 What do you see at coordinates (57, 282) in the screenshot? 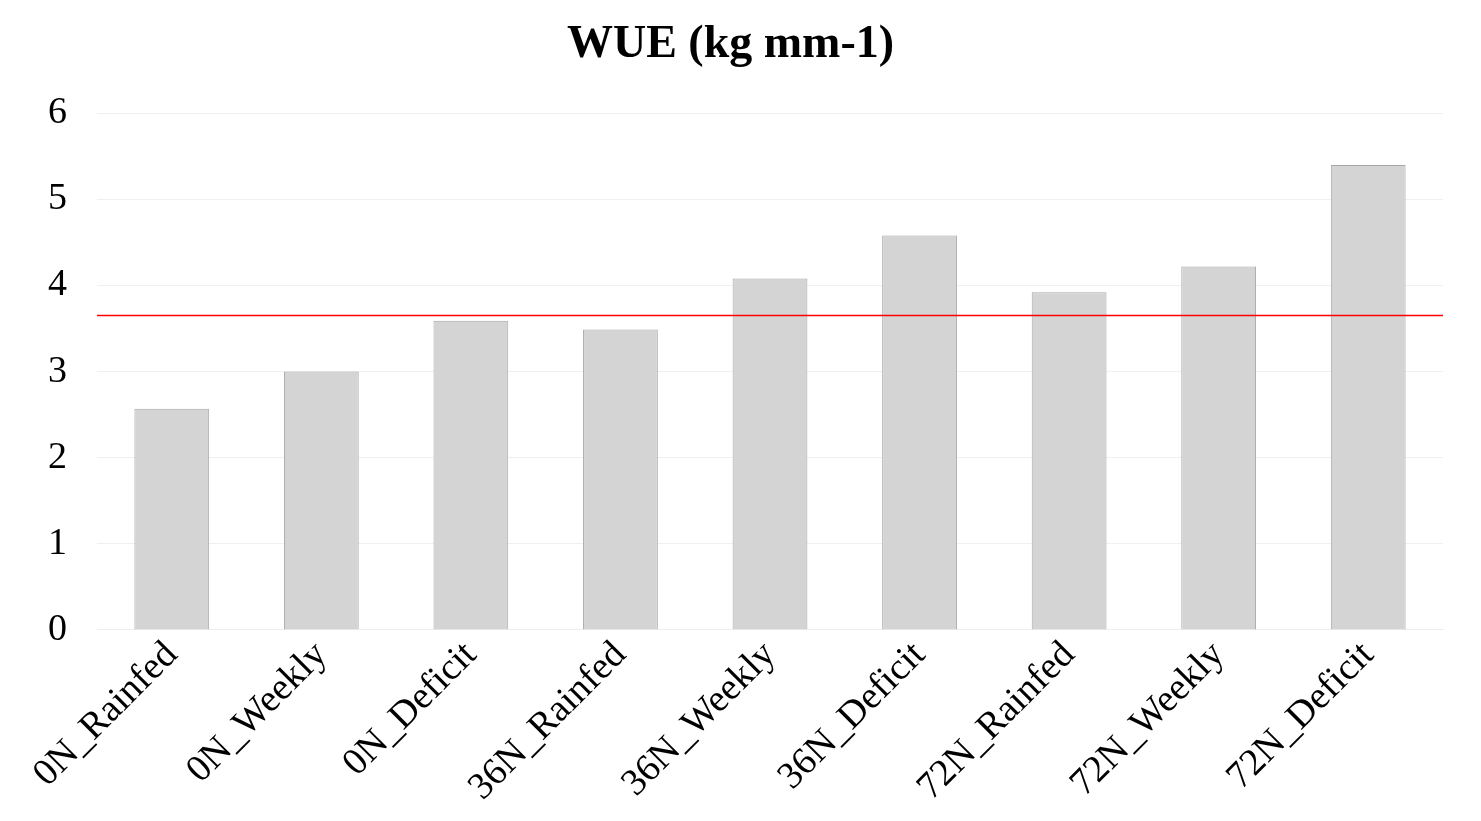
I see `y-tick-label: 4` at bounding box center [57, 282].